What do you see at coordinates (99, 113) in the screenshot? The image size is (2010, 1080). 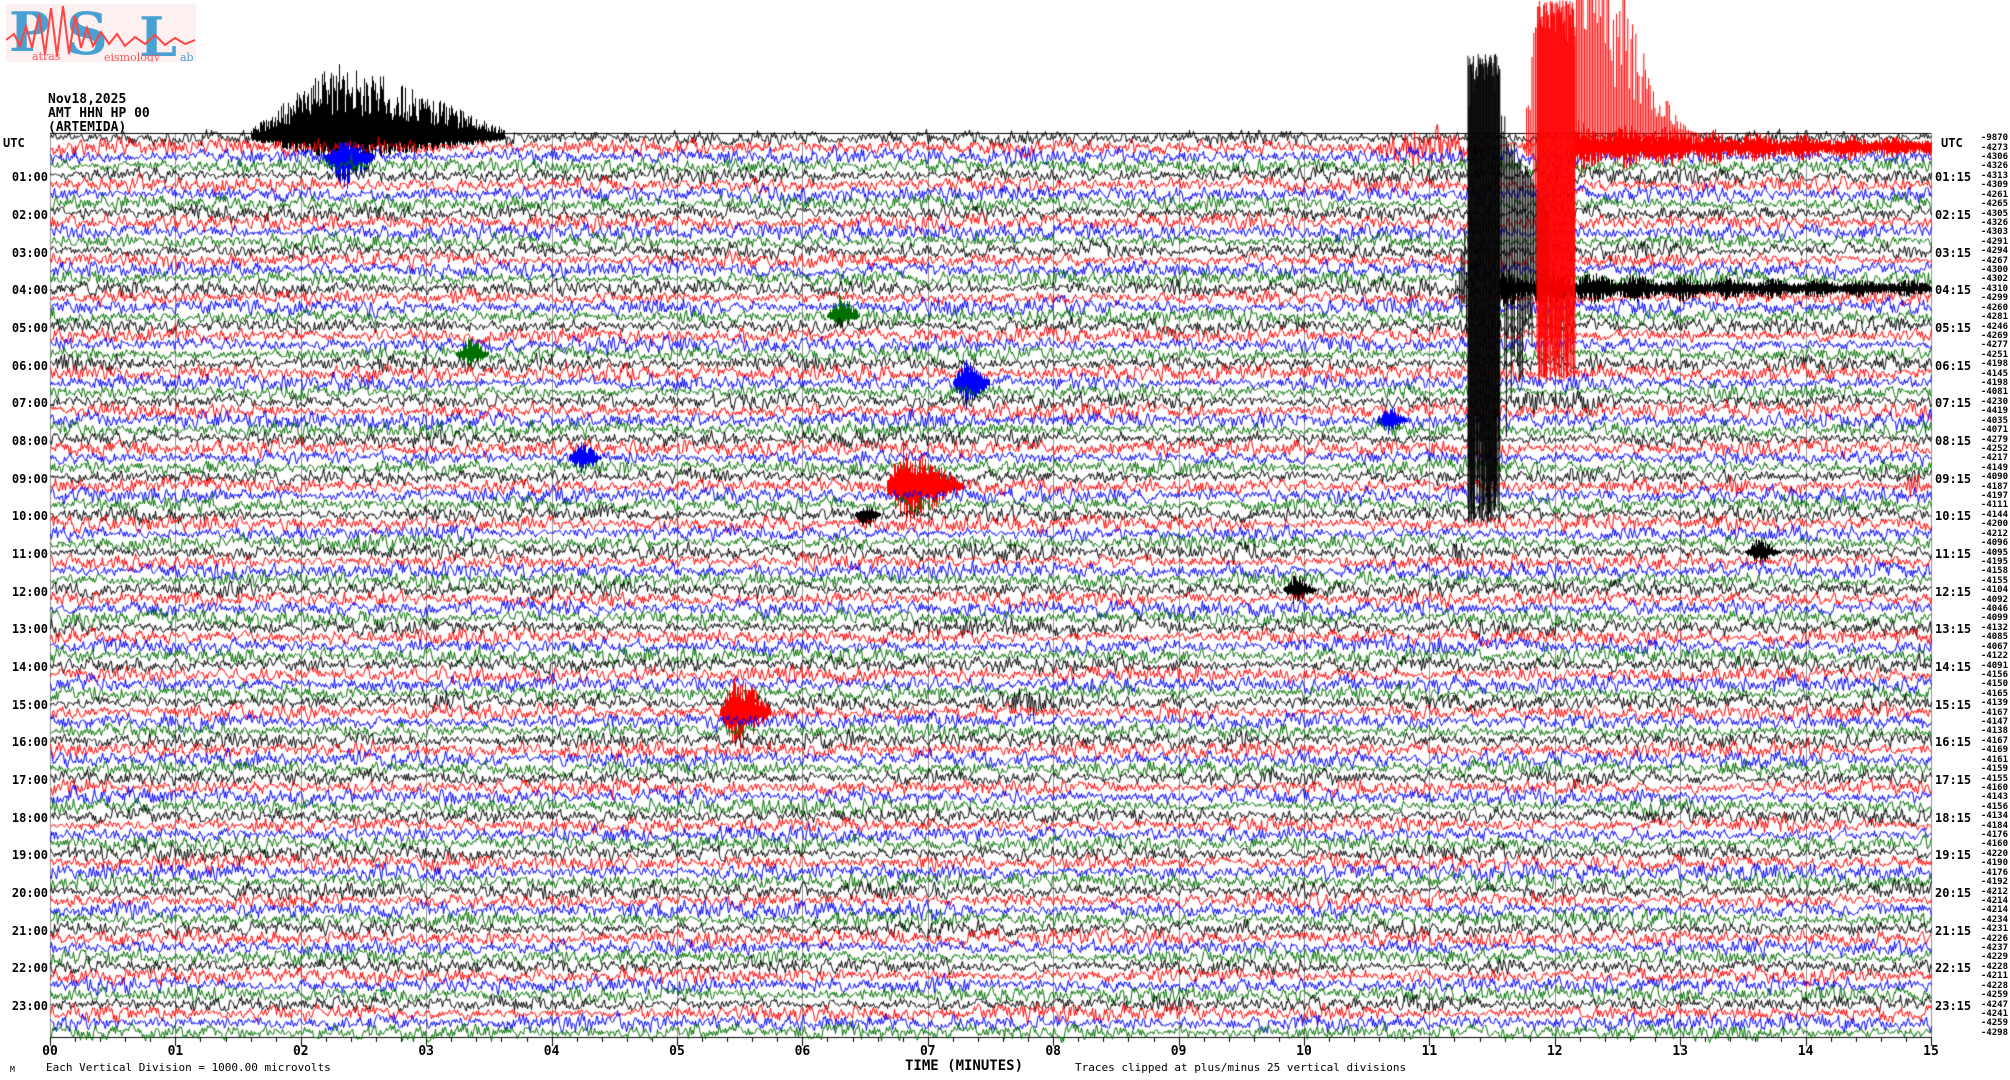 I see `header-station: AMT HHN HP 00` at bounding box center [99, 113].